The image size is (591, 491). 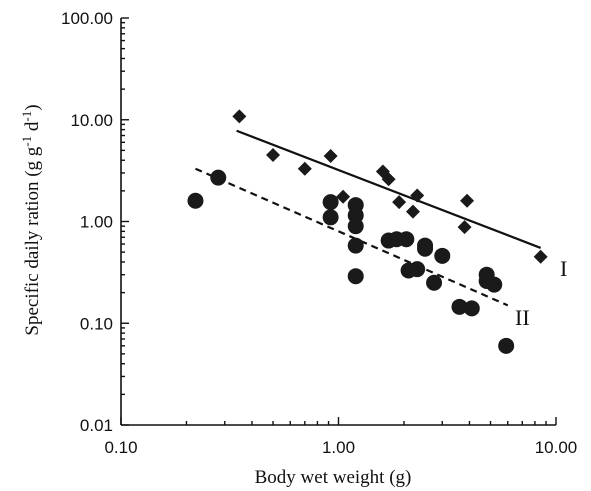 I want to click on x-tick-label: 0.10, so click(x=120, y=447).